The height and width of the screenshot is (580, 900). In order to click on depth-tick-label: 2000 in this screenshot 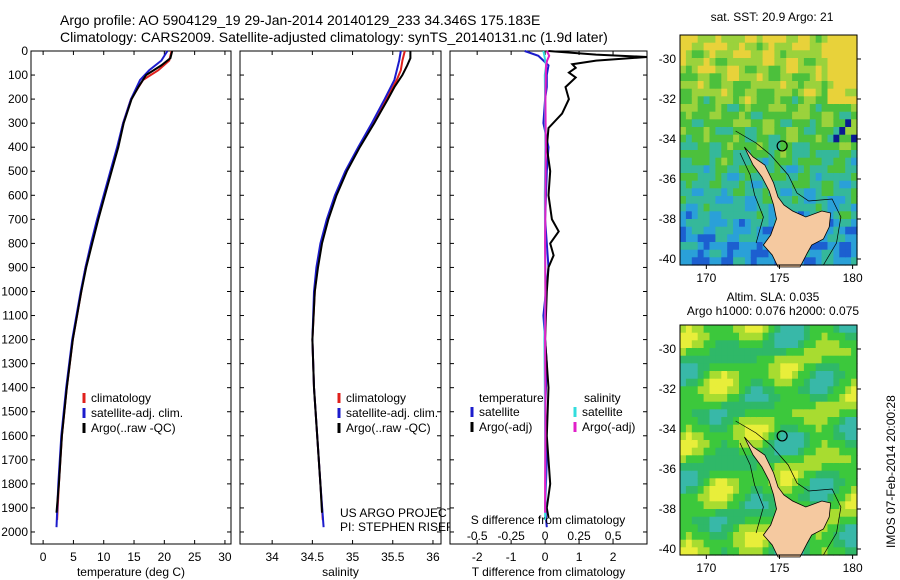, I will do `click(14, 532)`.